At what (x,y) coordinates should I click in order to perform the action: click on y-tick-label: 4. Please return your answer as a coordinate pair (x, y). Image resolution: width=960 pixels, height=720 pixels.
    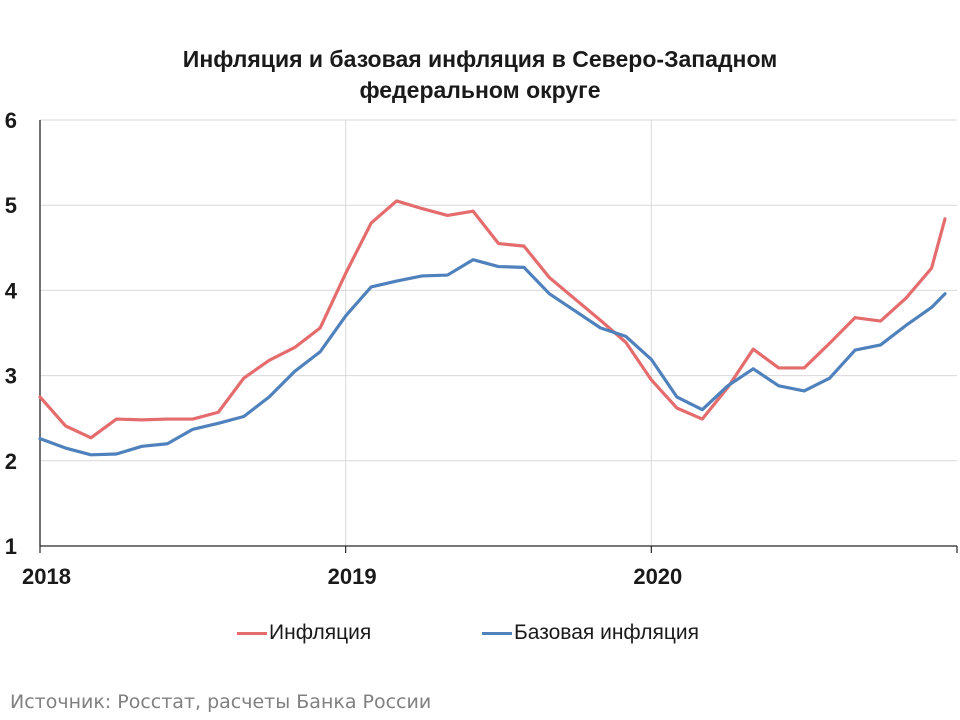
    Looking at the image, I should click on (11, 290).